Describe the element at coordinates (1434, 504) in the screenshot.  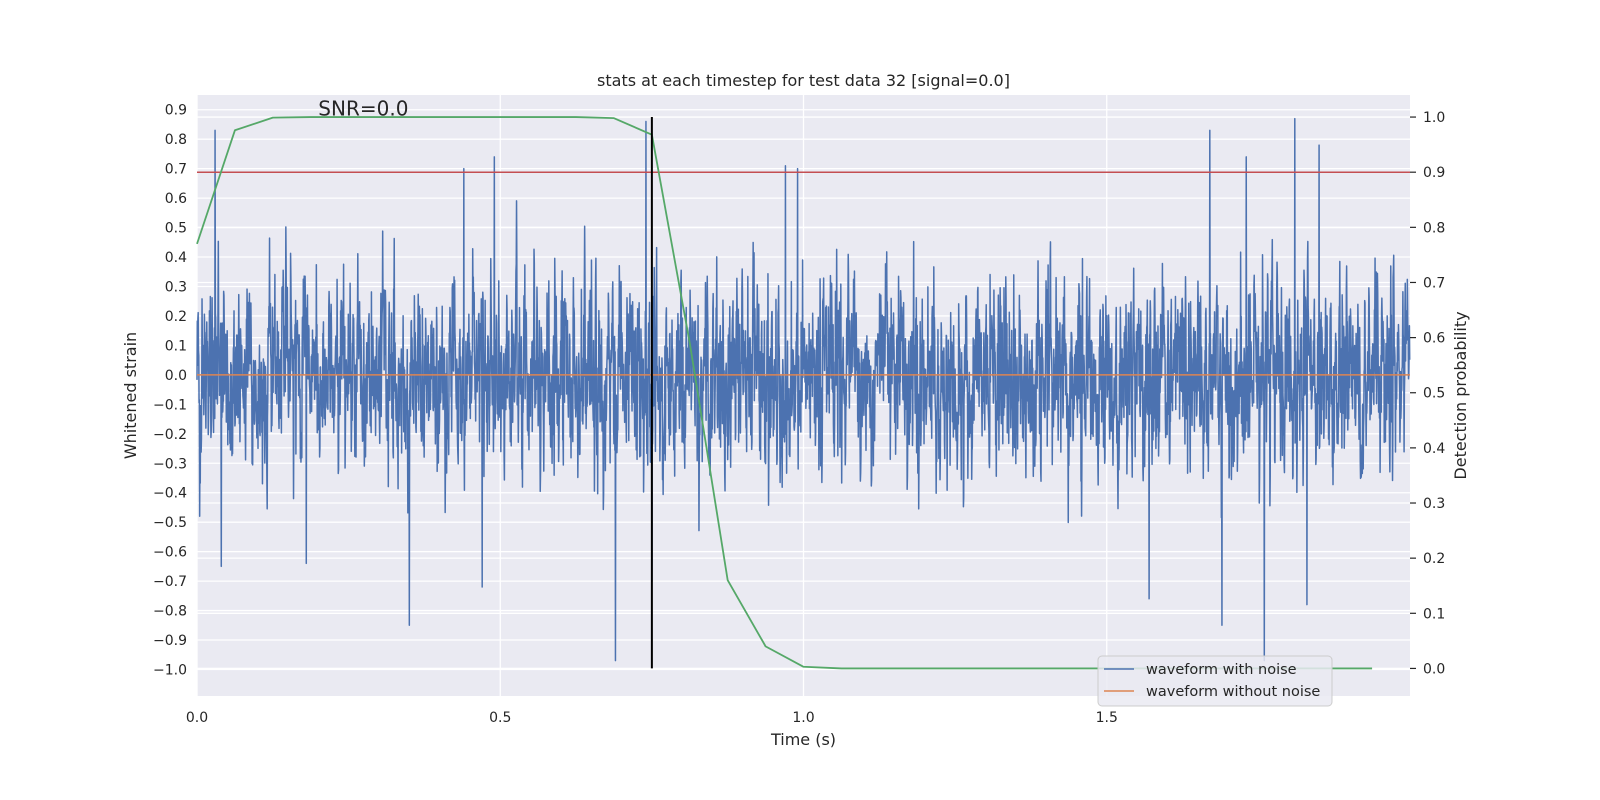
I see `y2-tick-label: 0.3` at that location.